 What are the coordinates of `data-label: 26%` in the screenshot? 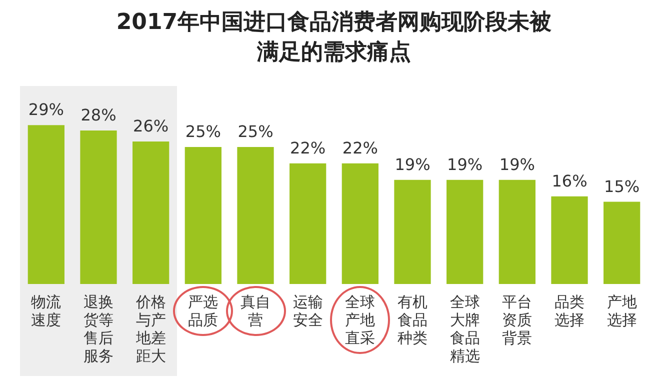 It's located at (151, 126).